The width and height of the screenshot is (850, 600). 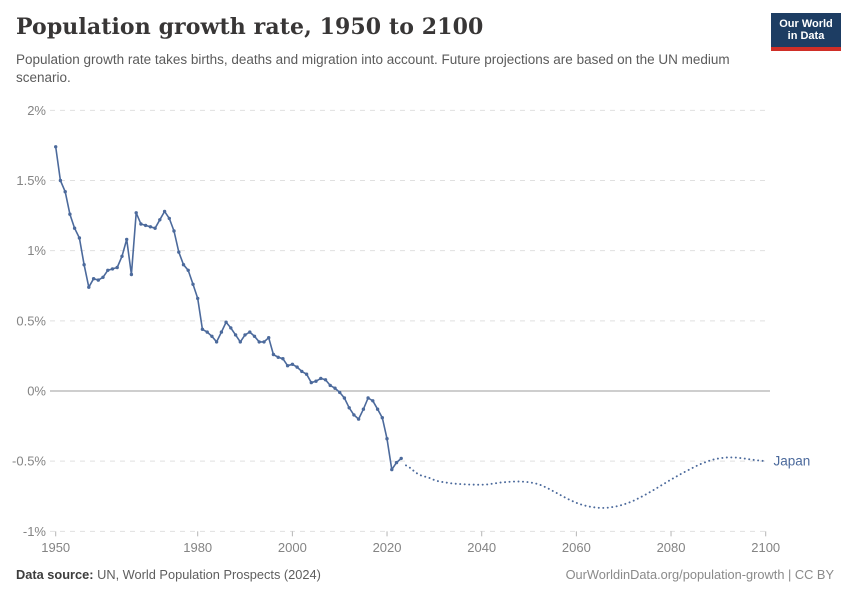 I want to click on y-axis-tick-label: 2%, so click(x=36, y=110).